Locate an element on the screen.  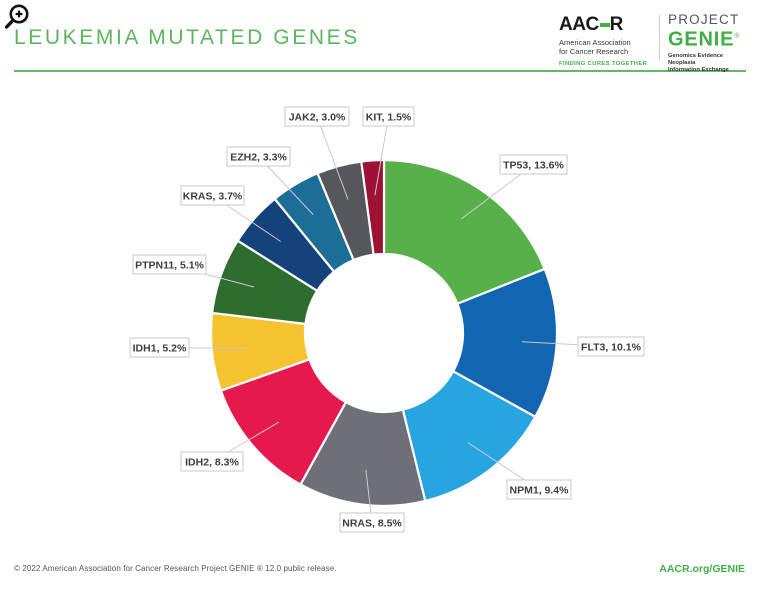
genie-subtitle-line1: Genomics Evidence Neoplasia is located at coordinates (696, 59).